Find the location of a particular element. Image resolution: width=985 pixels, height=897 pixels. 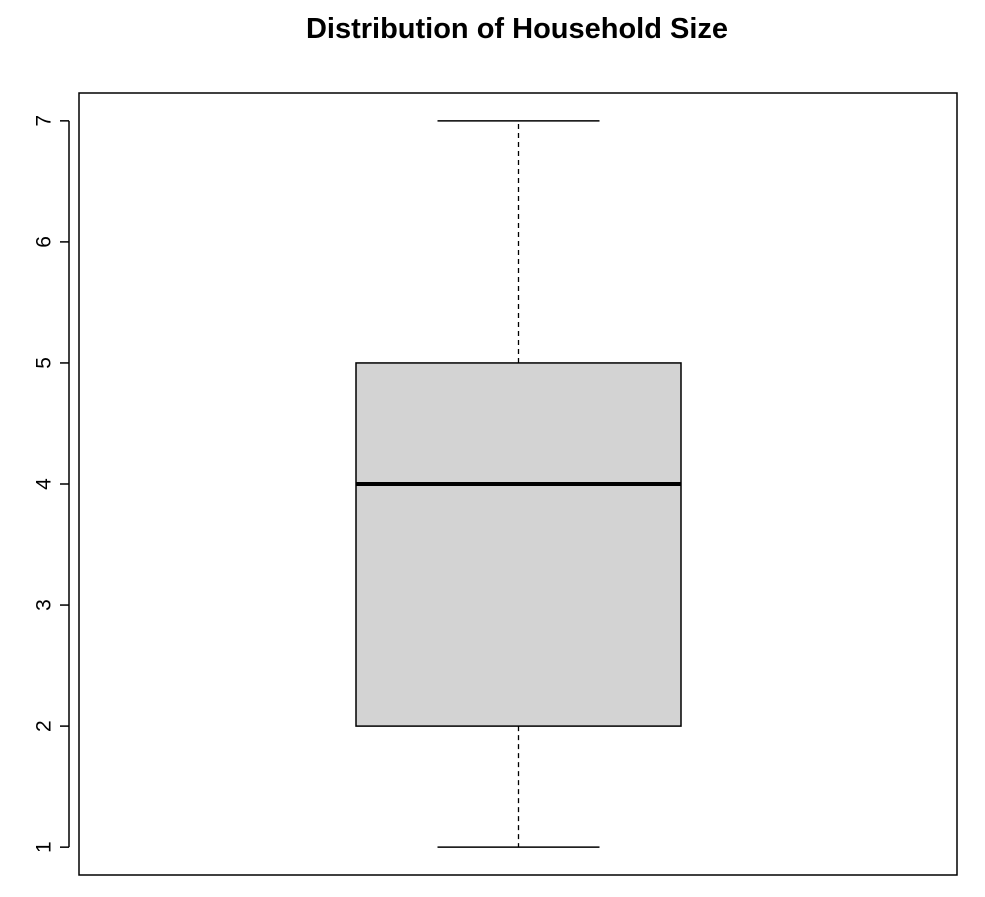

y-tick-label: 7 is located at coordinates (44, 121).